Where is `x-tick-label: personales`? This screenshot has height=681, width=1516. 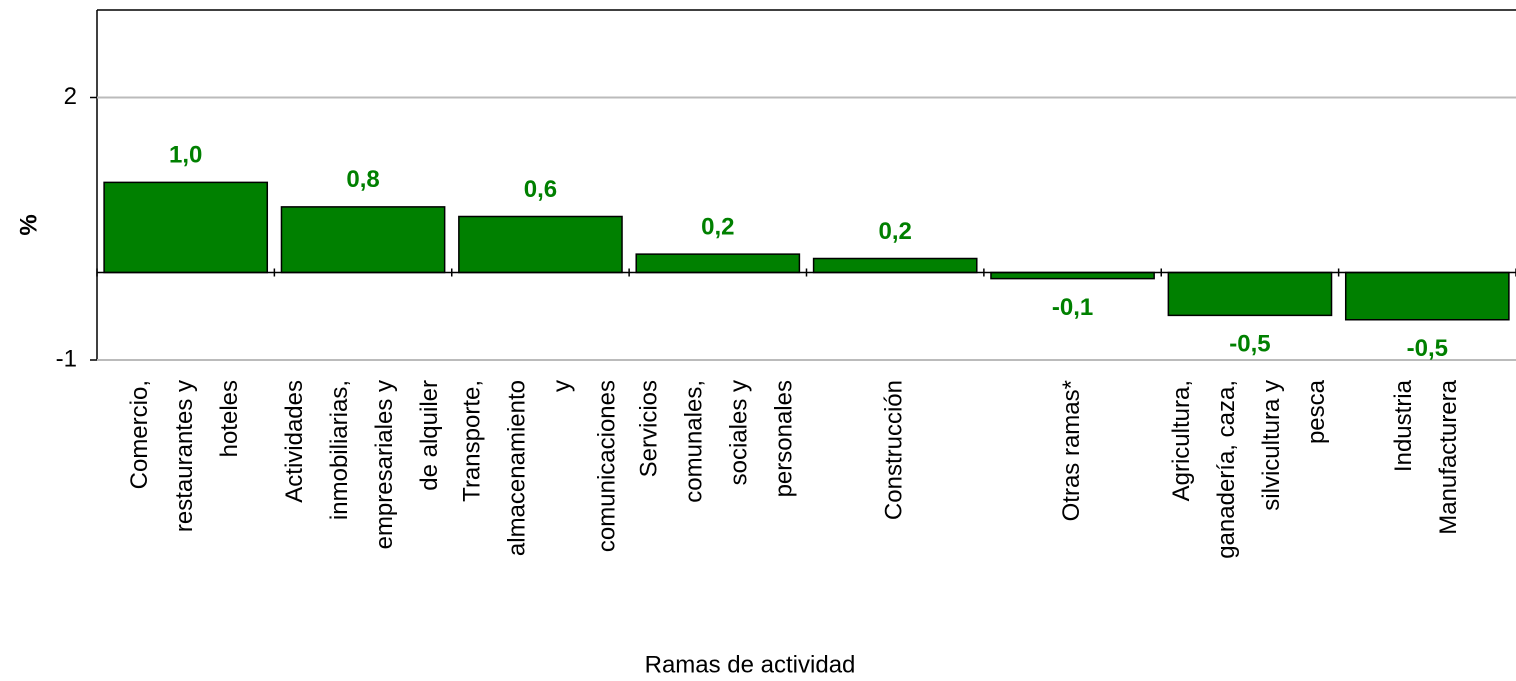
x-tick-label: personales is located at coordinates (784, 438).